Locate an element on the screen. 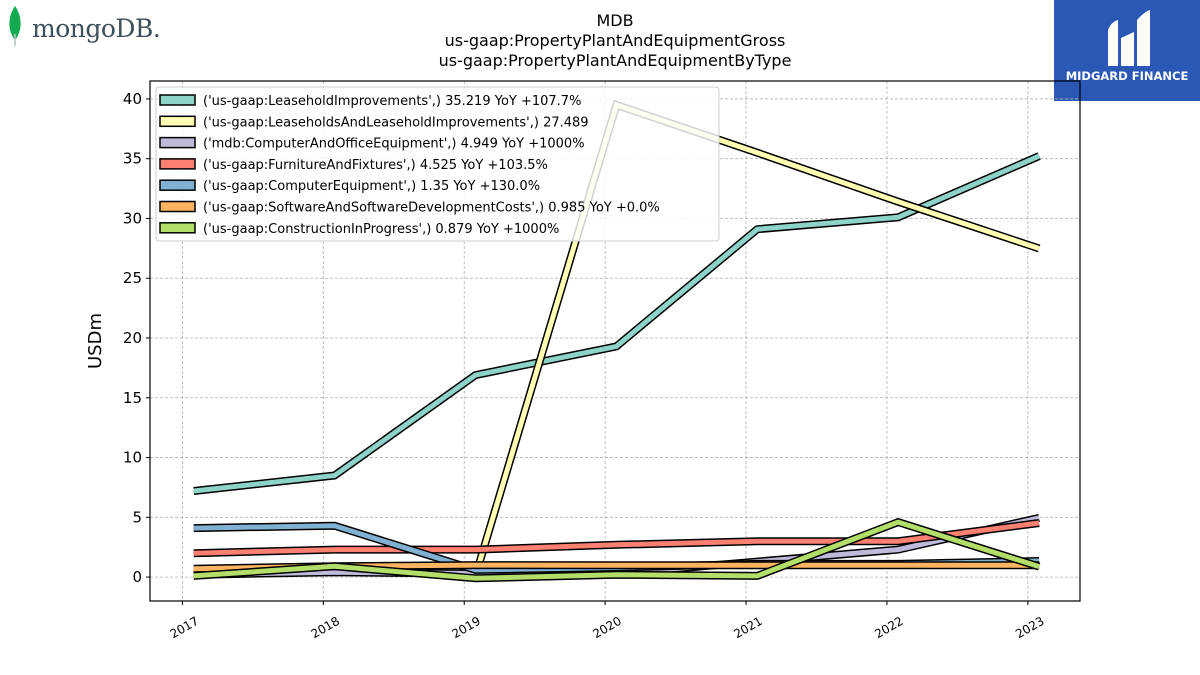  y-tick-label: 30 is located at coordinates (132, 218).